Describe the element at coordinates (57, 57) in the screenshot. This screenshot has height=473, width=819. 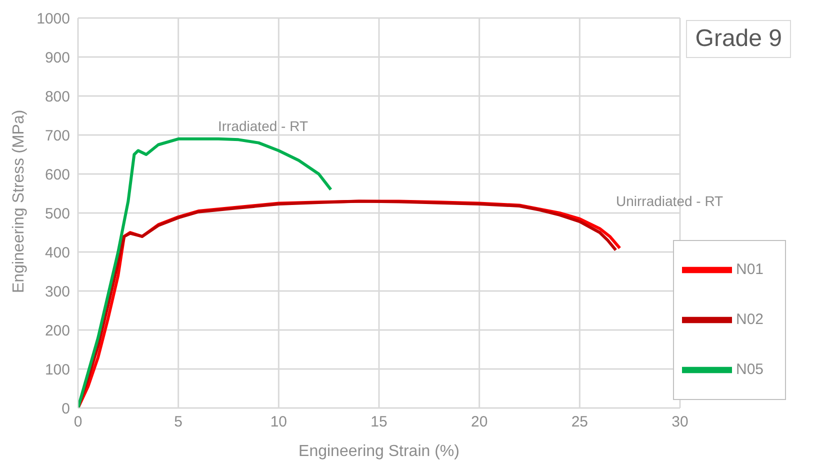
I see `y-tick-label: 900` at that location.